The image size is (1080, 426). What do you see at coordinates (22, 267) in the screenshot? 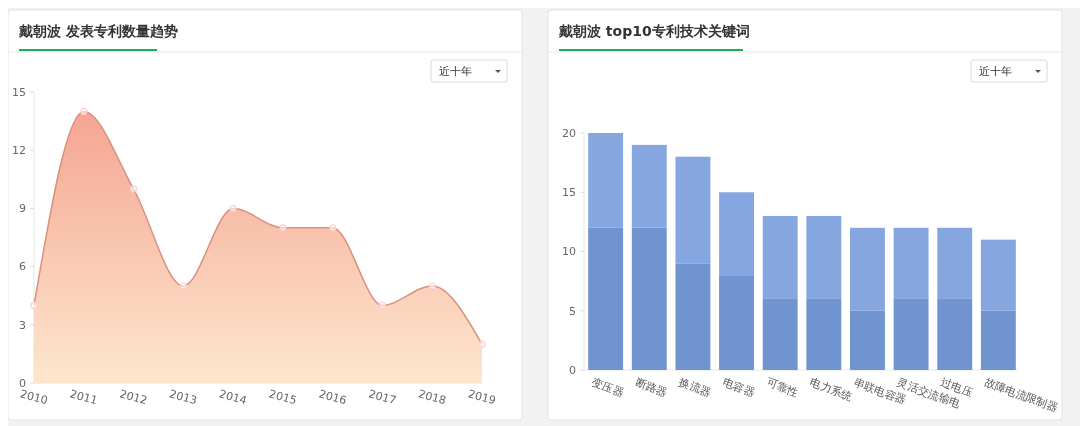
I see `y-tick-label: 6` at bounding box center [22, 267].